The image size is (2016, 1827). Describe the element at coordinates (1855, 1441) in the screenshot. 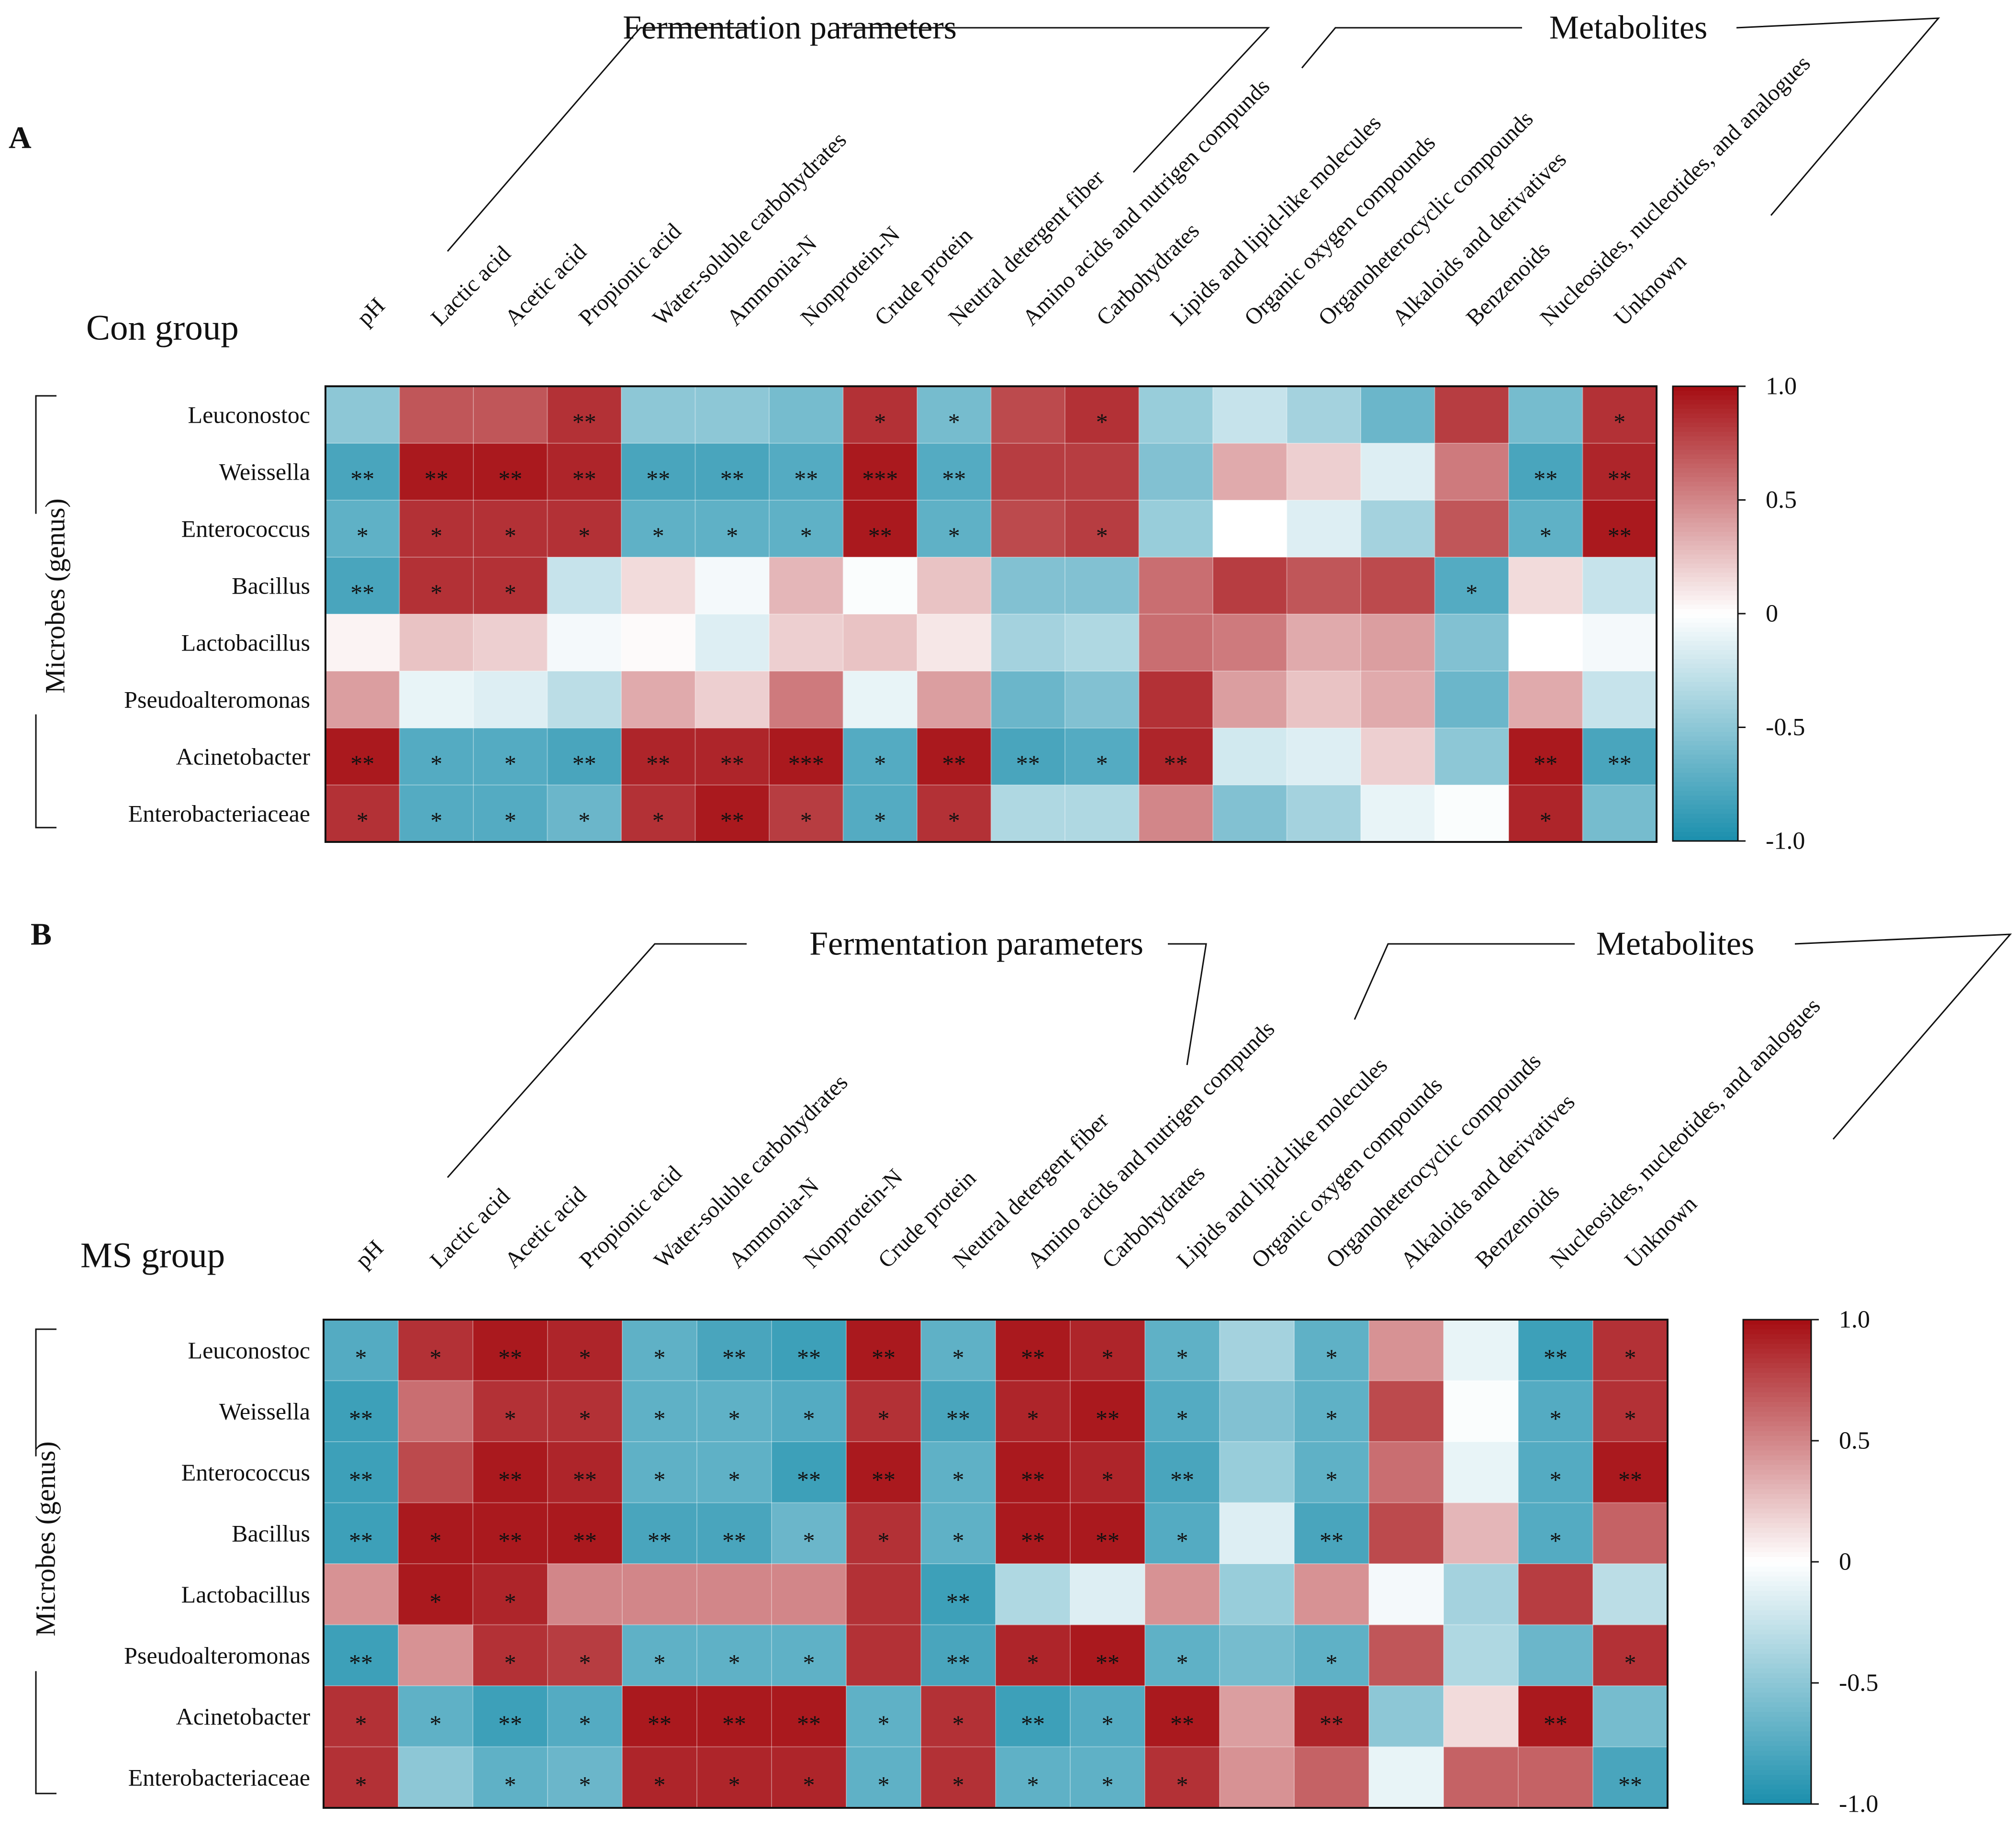

I see `colorbar-tick-label: 0.5` at that location.